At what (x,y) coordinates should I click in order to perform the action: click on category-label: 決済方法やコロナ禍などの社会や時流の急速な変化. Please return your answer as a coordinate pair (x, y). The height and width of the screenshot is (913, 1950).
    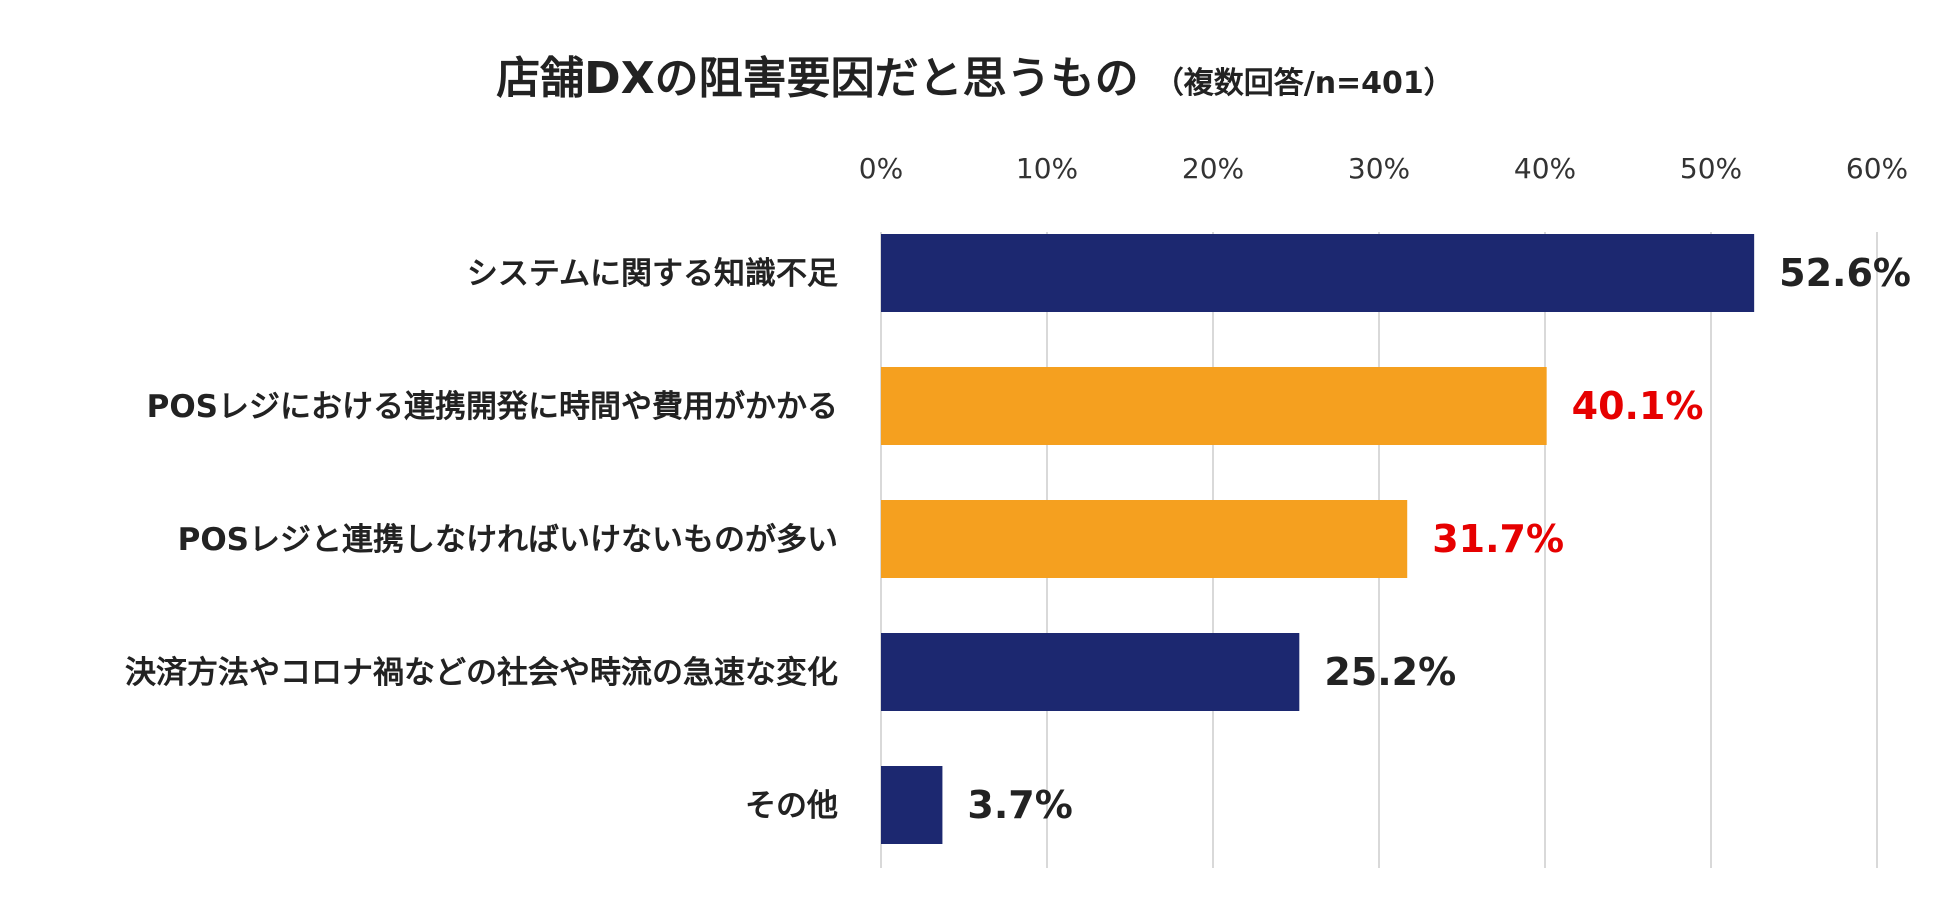
    Looking at the image, I should click on (481, 673).